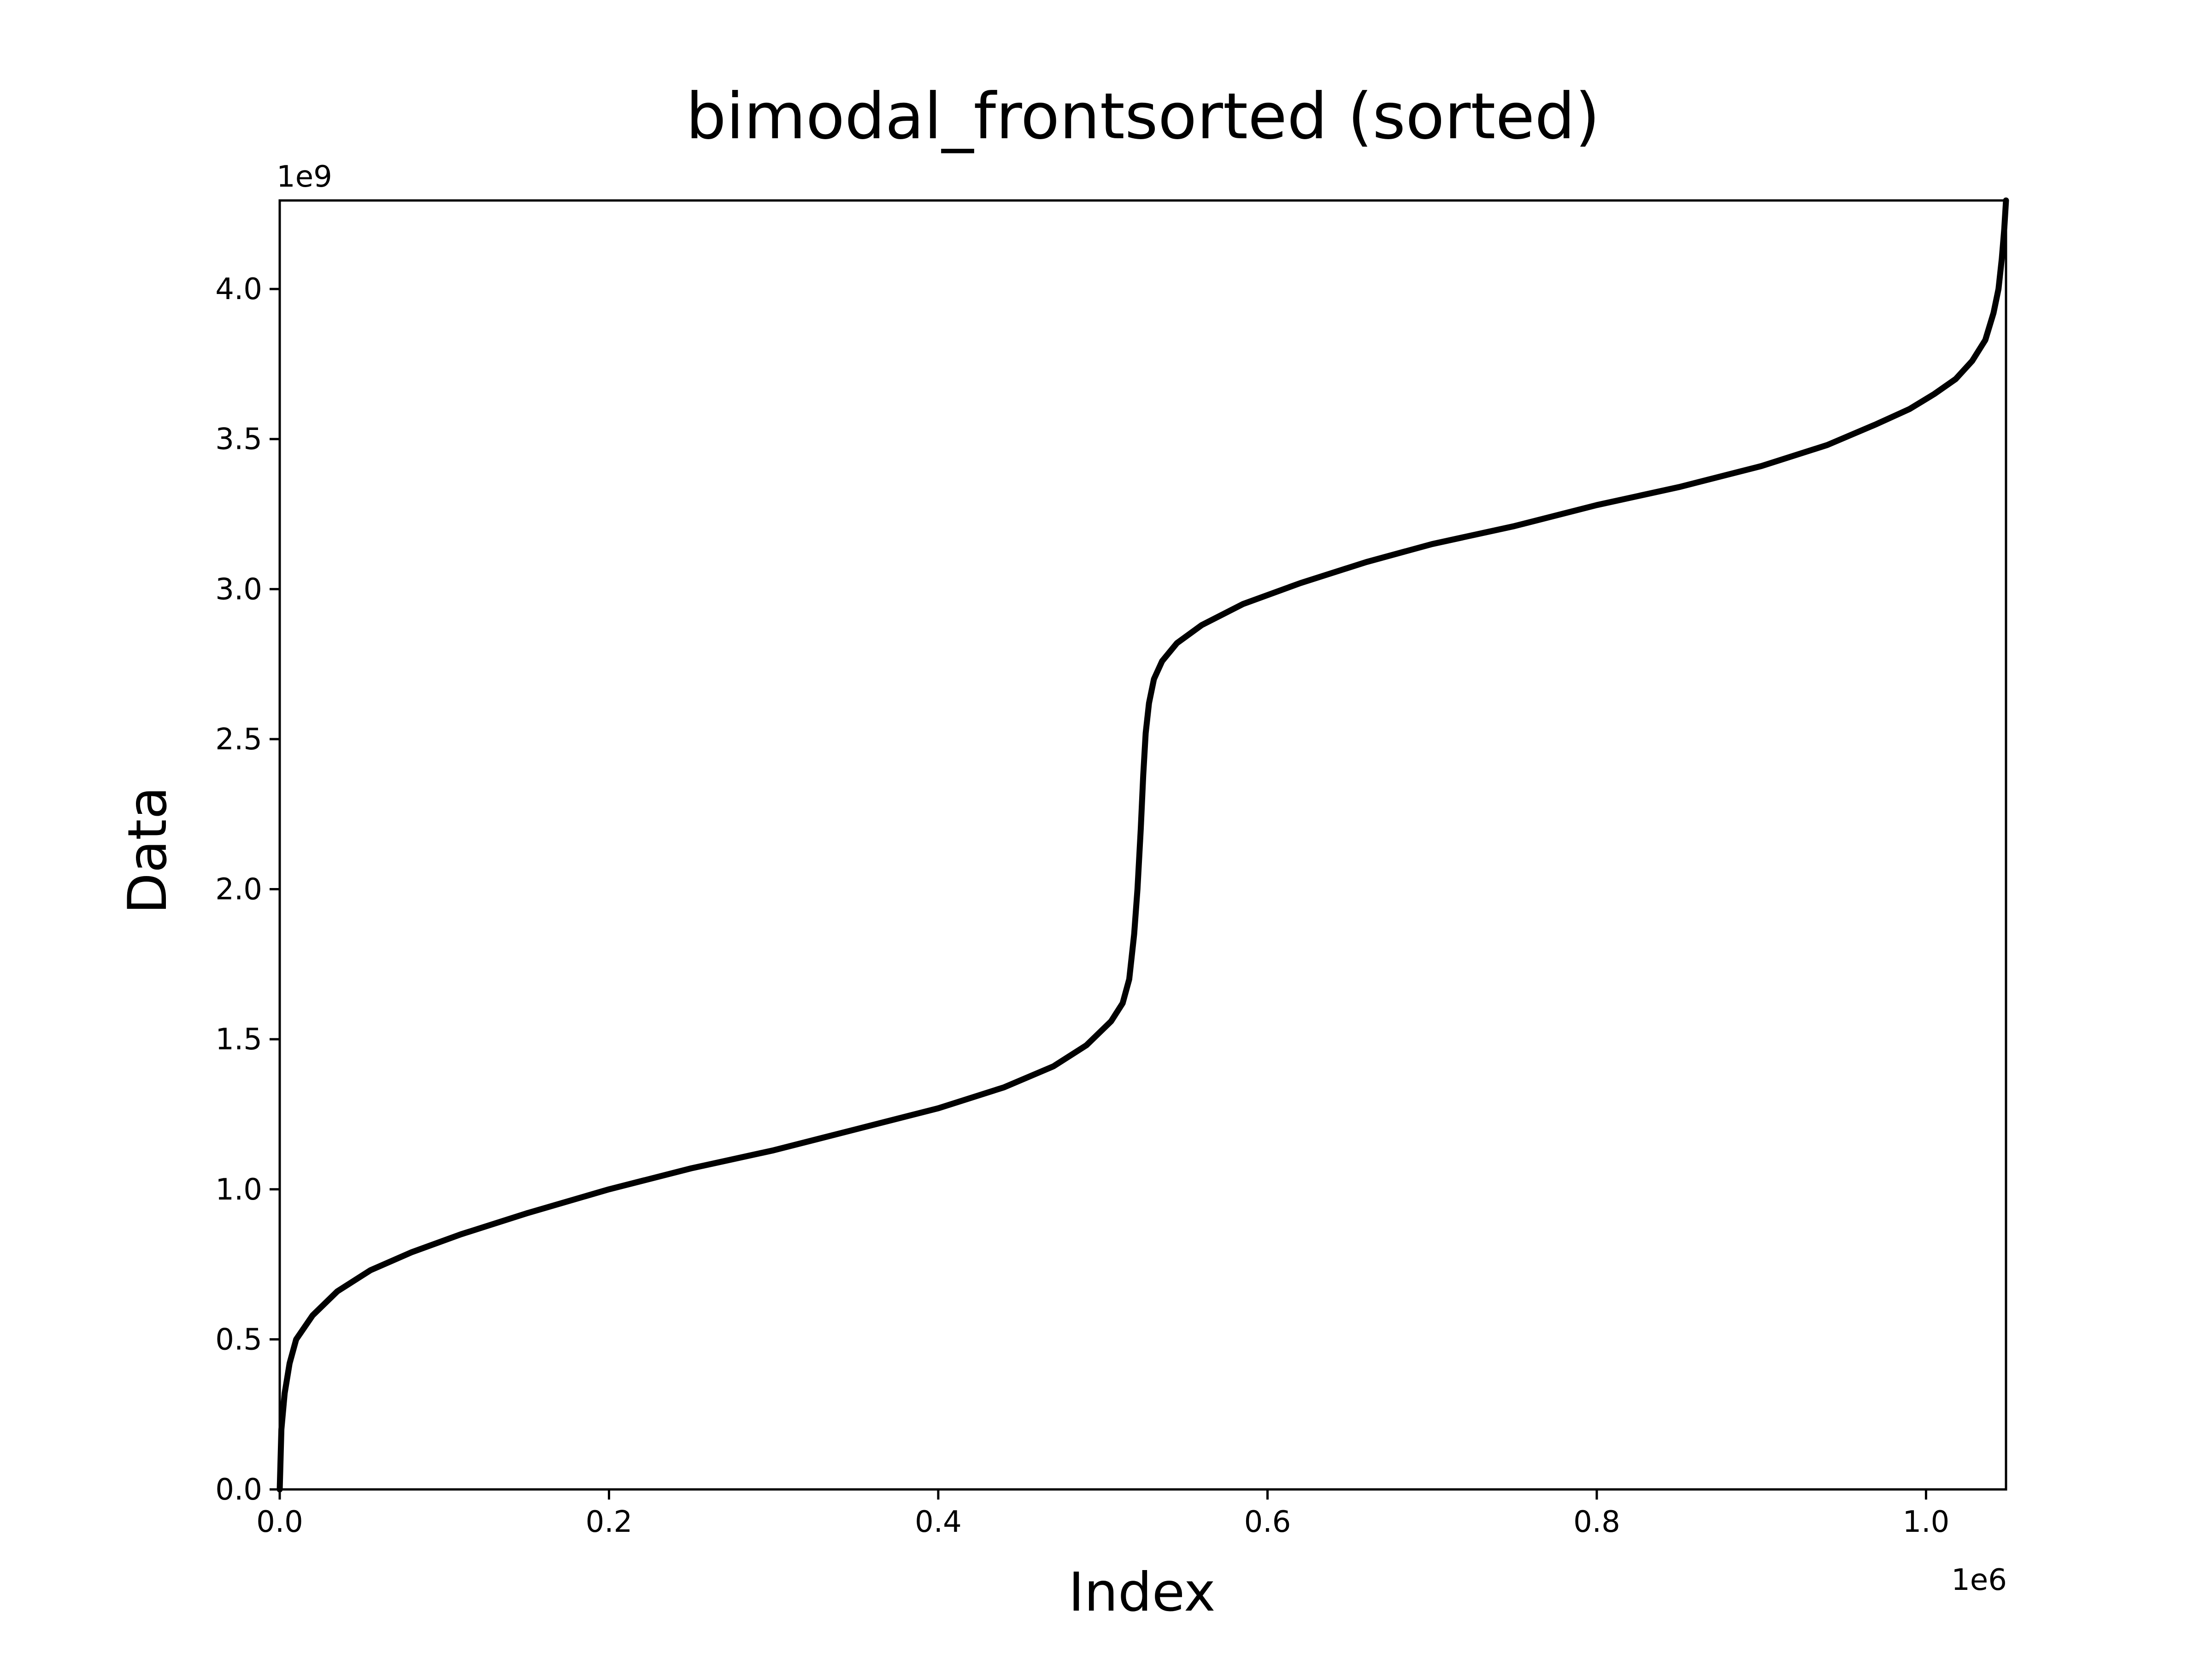  Describe the element at coordinates (238, 289) in the screenshot. I see `y-tick-label: 4.0` at that location.